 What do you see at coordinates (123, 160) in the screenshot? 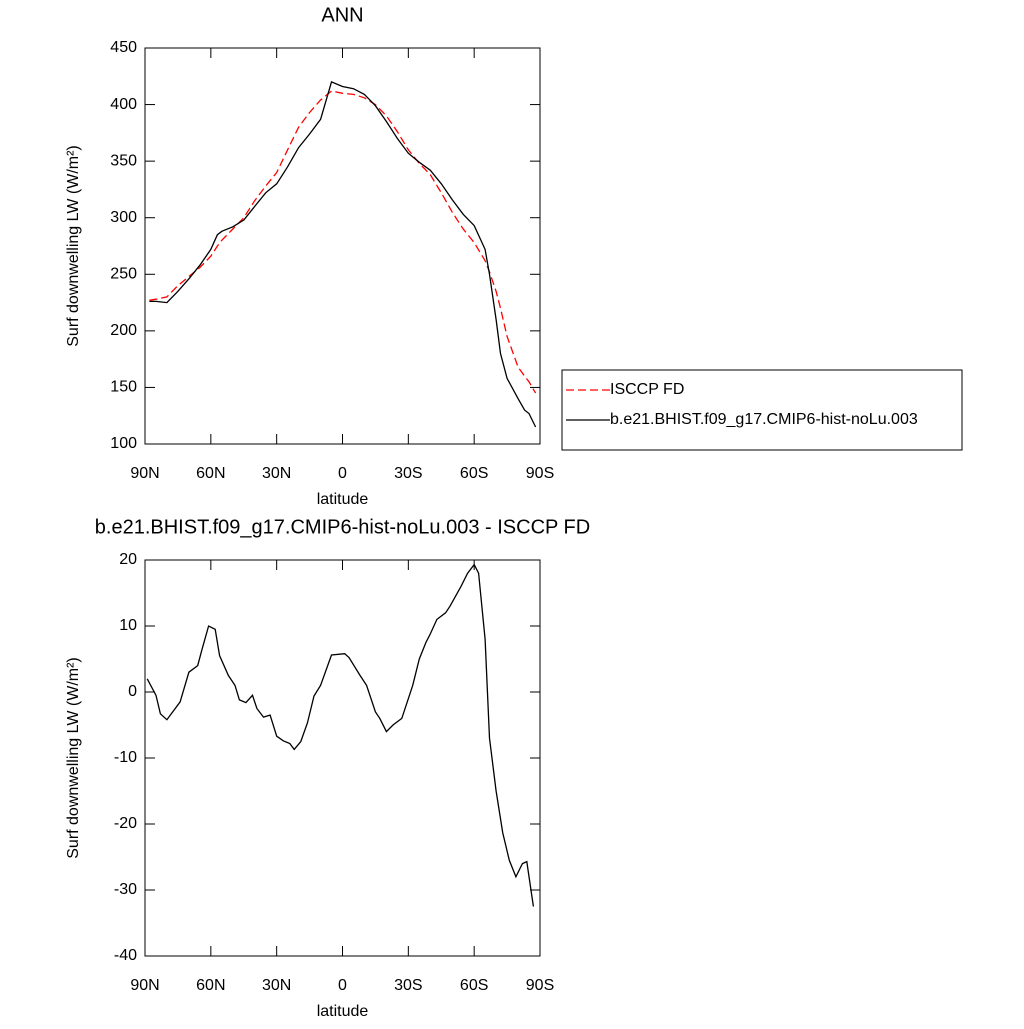
I see `y-tick-label: 350` at bounding box center [123, 160].